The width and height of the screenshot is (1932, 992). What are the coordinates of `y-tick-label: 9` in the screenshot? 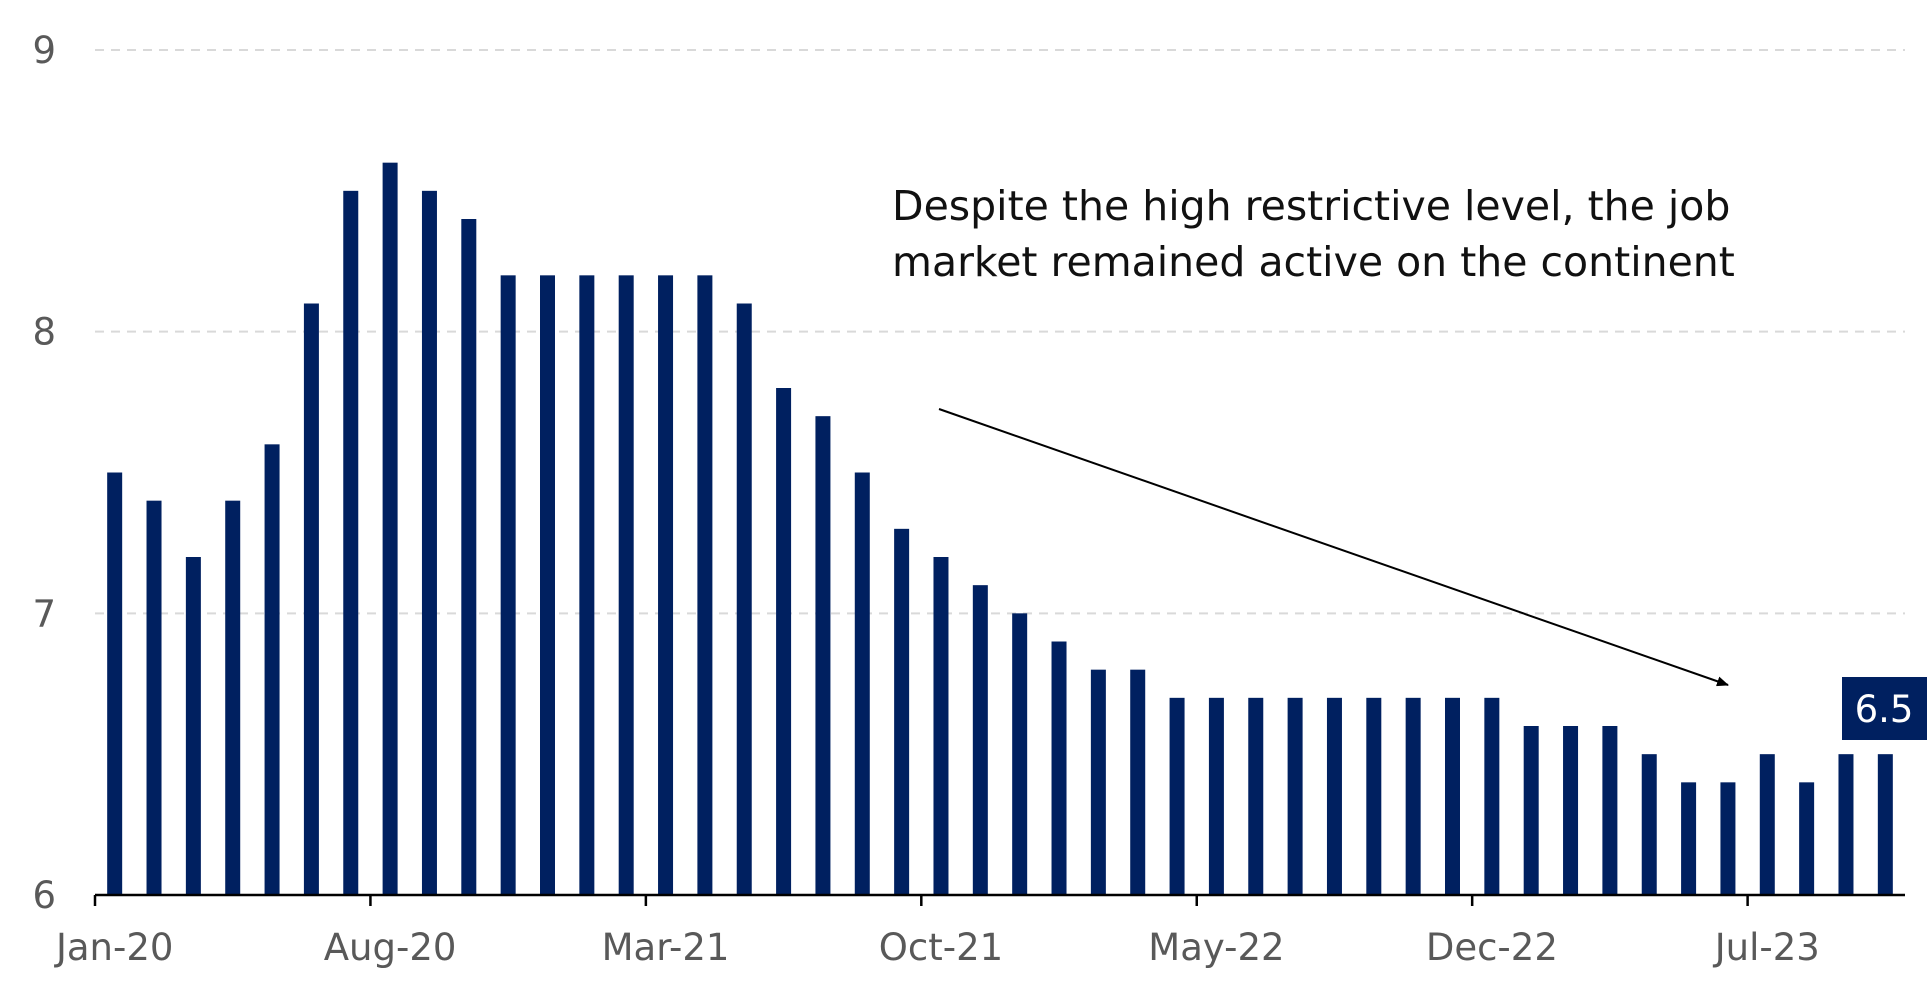 It's located at (44, 50).